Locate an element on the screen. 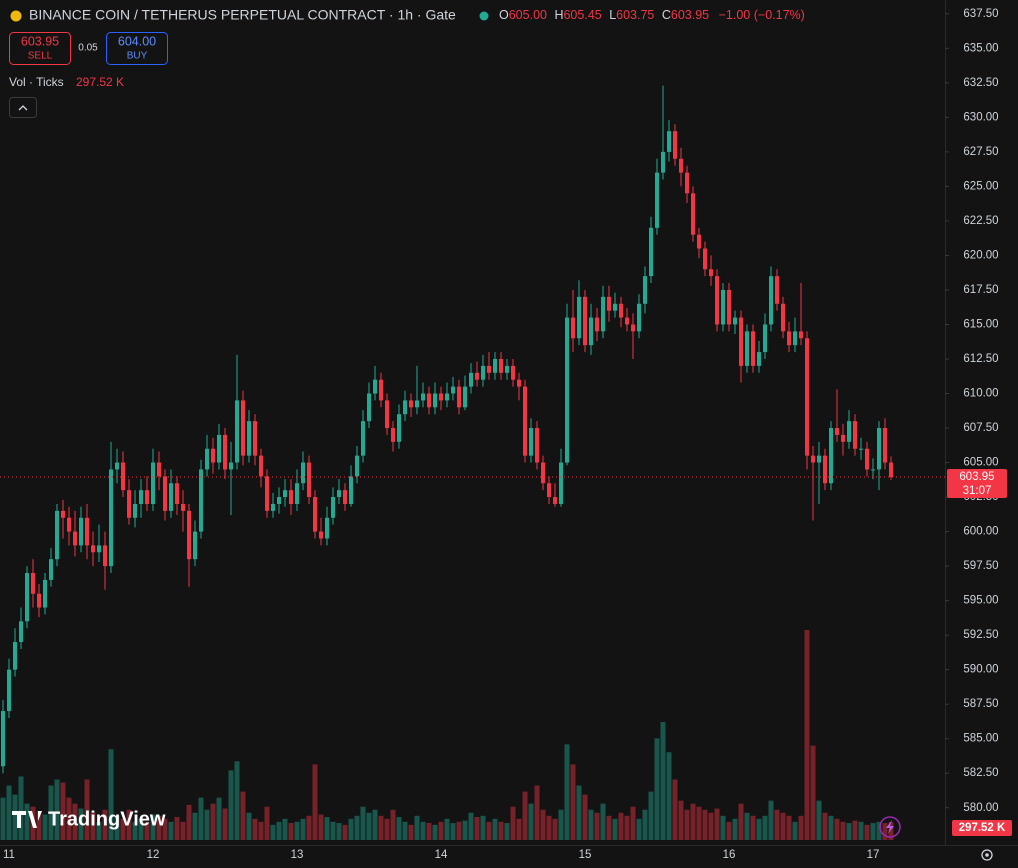  sell-price: 603.95 is located at coordinates (40, 41).